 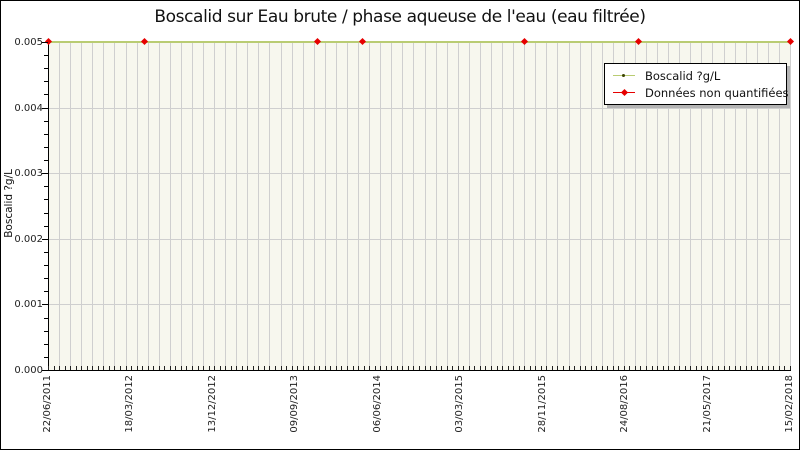 I want to click on y-tick-label: 0.001, so click(x=28, y=305).